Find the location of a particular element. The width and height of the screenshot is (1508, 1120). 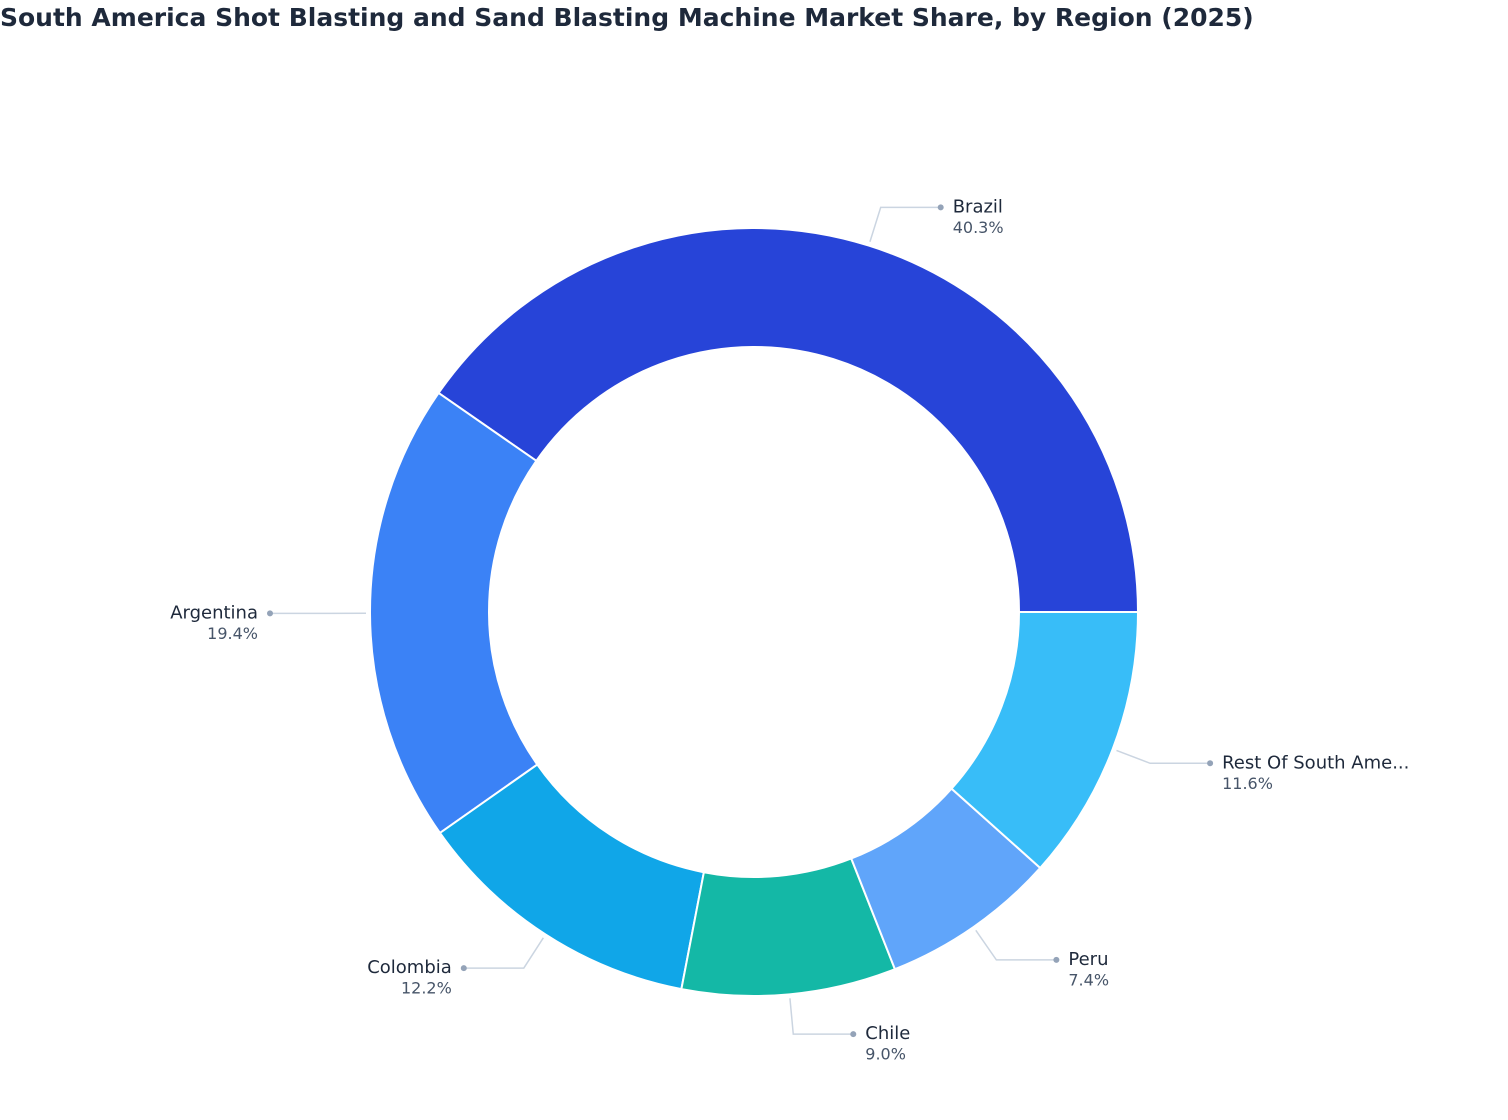

slice-label: Argentina is located at coordinates (214, 612).